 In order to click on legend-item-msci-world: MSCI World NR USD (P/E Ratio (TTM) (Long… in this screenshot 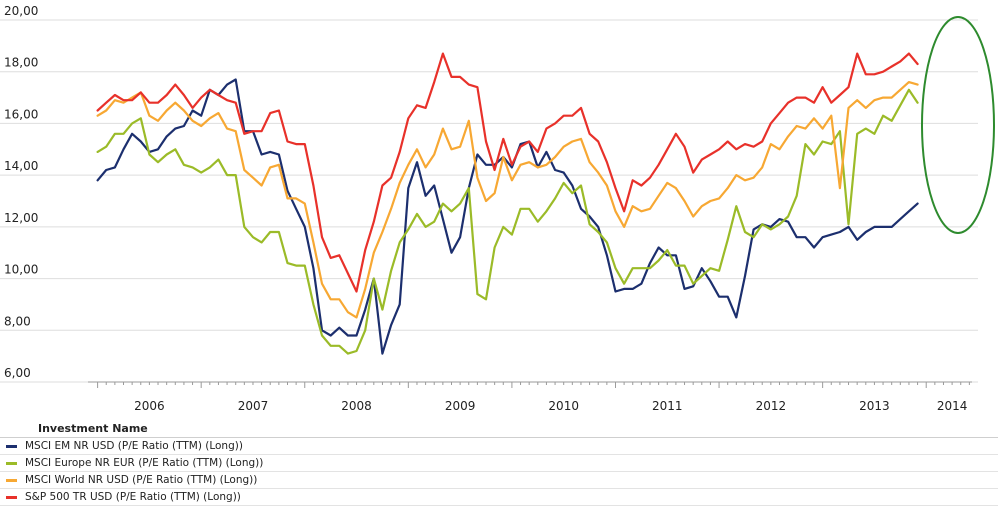, I will do `click(499, 480)`.